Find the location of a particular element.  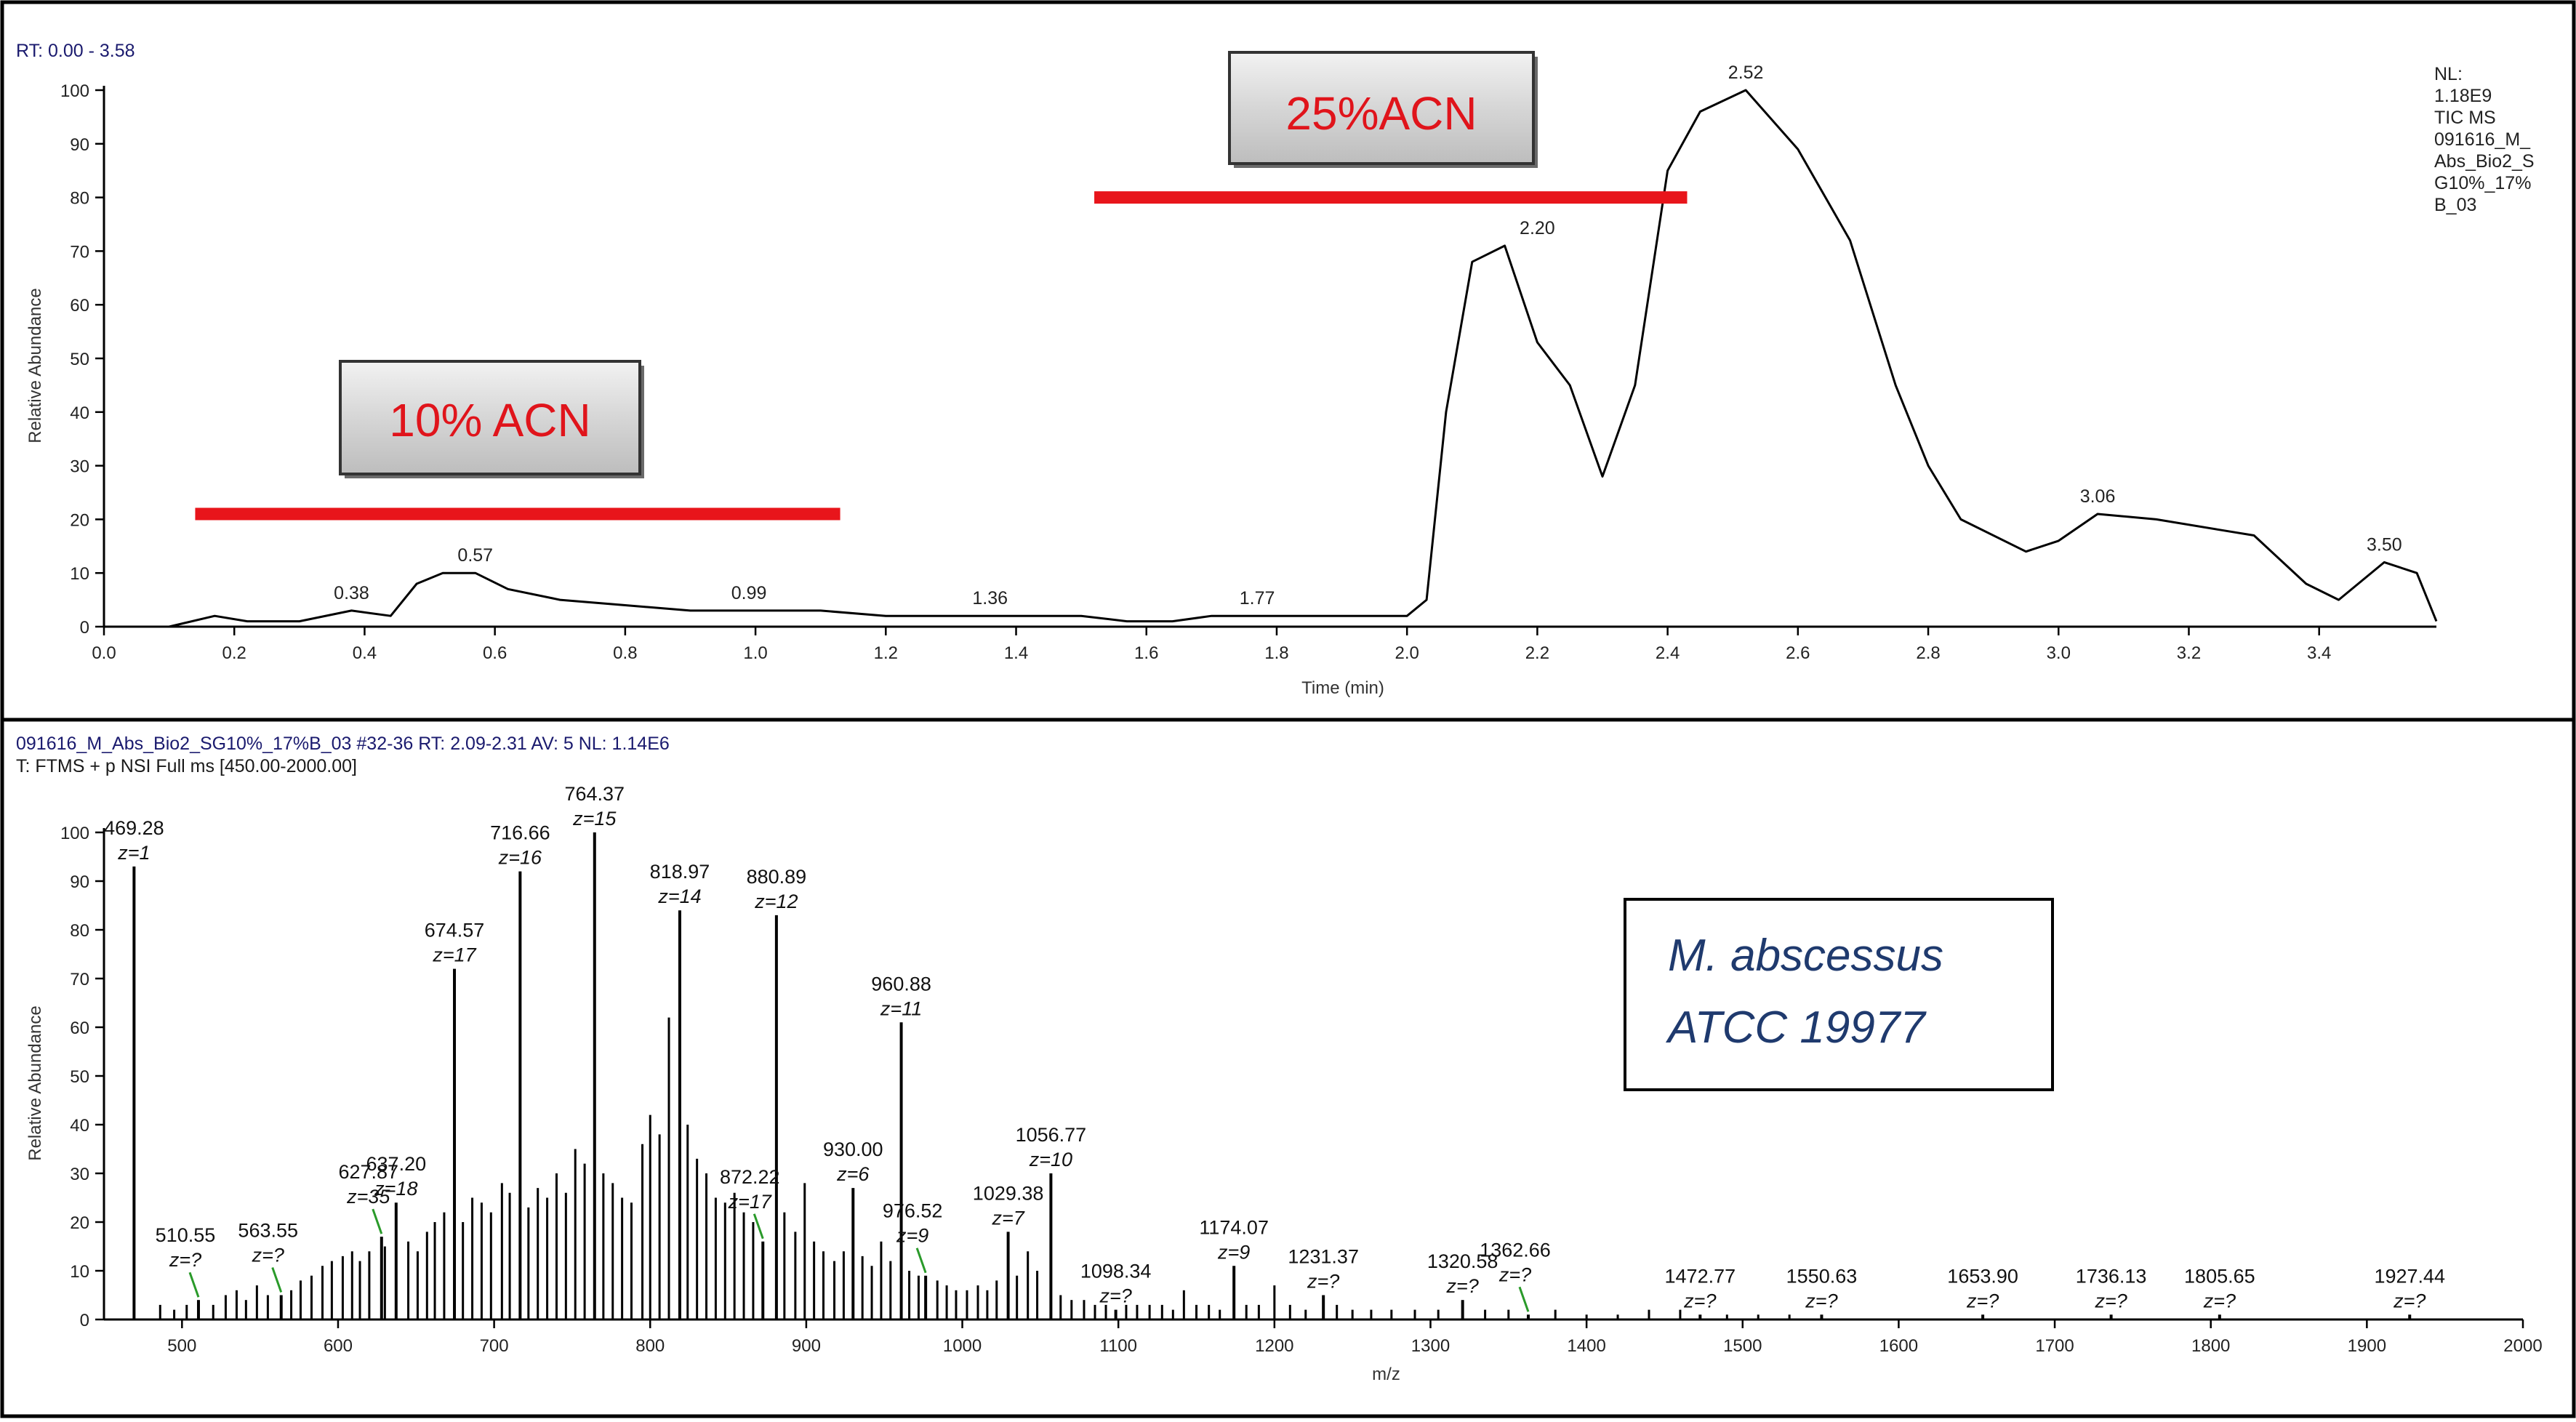

ms-x-tick-label: 700 is located at coordinates (494, 1346).